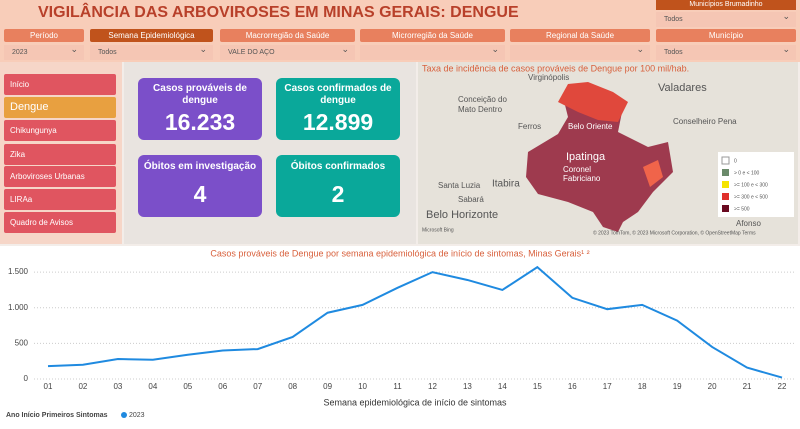  I want to click on legend-label: 2023, so click(137, 415).